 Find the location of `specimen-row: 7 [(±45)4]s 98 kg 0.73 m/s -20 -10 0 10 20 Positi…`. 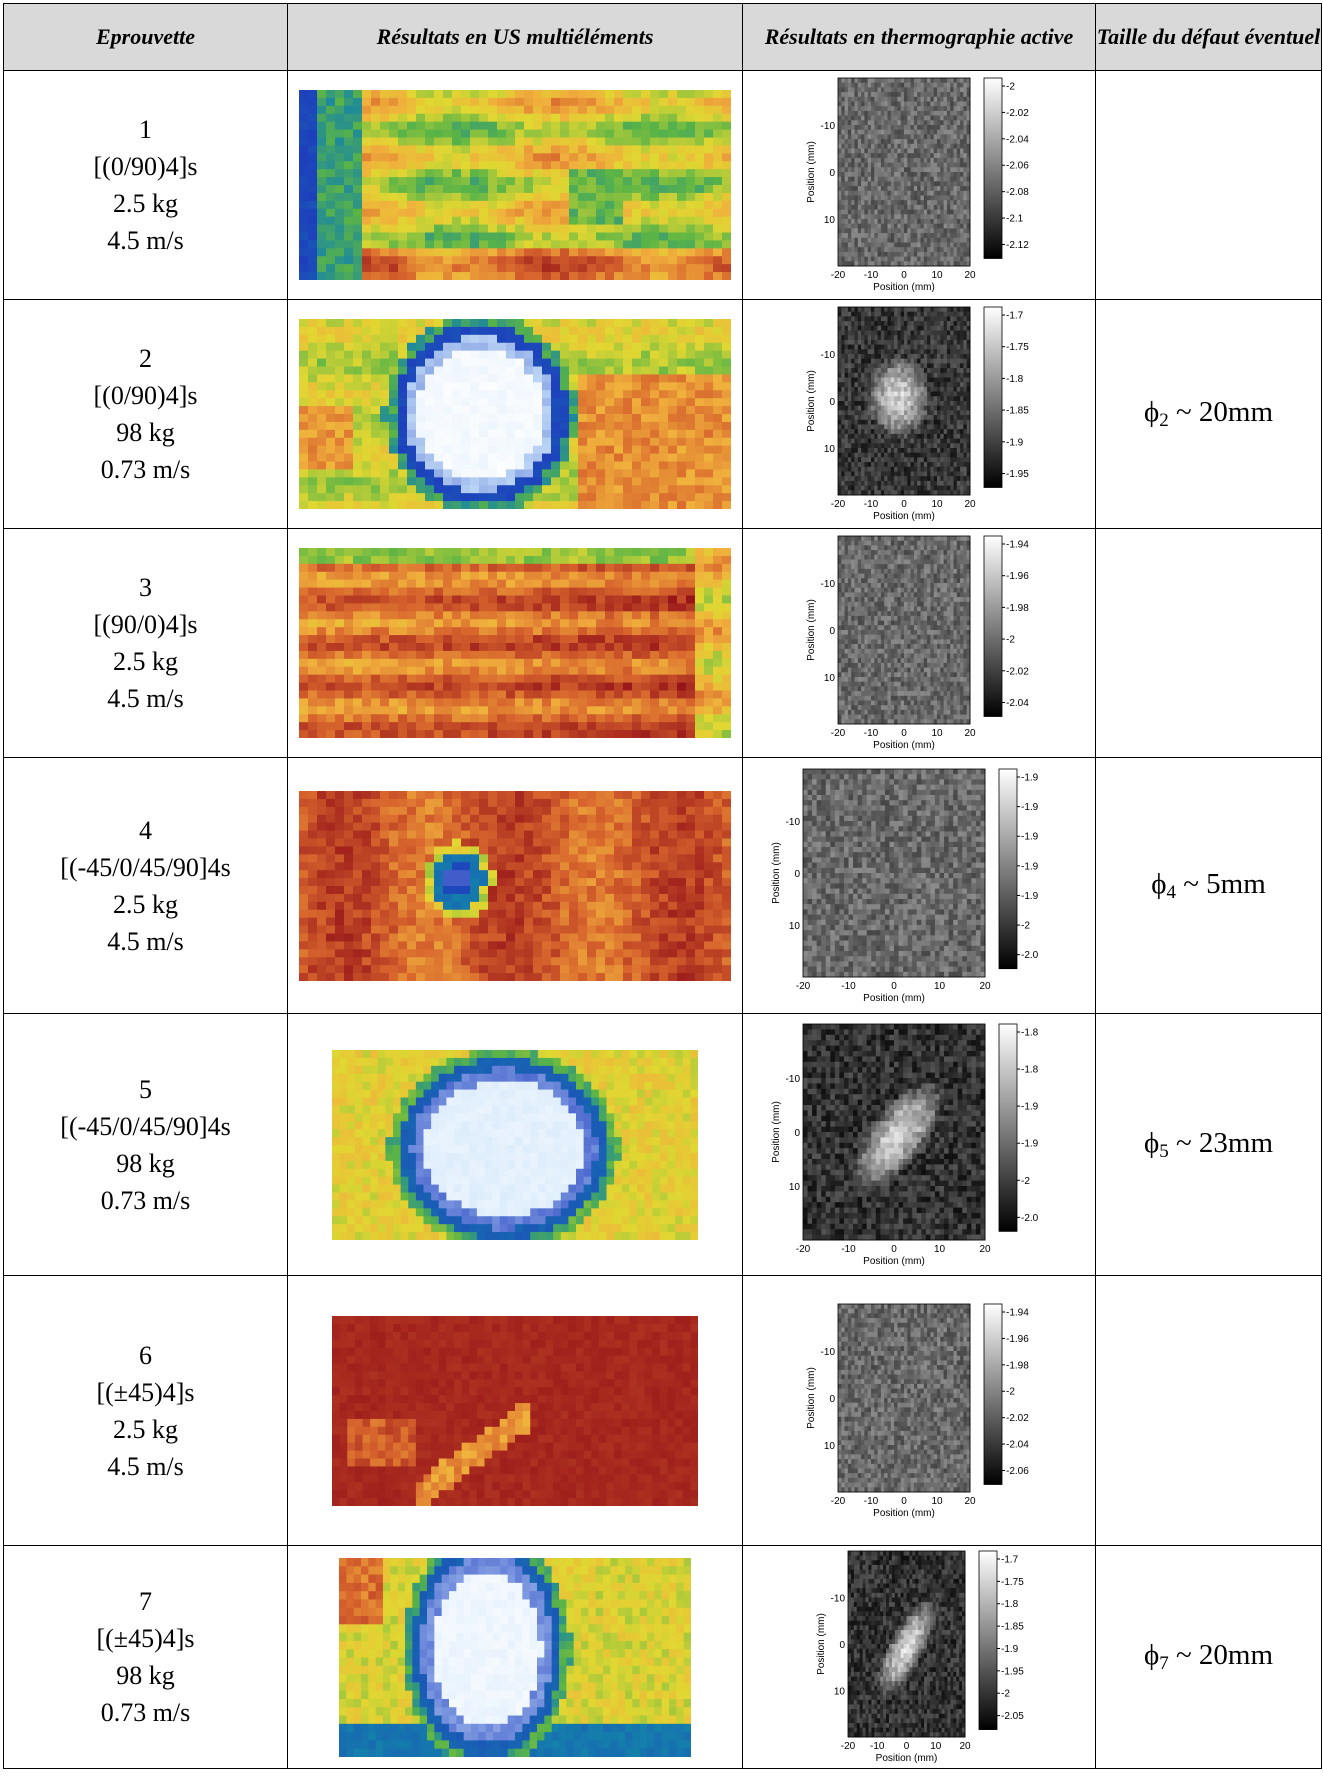

specimen-row: 7 [(±45)4]s 98 kg 0.73 m/s -20 -10 0 10 20 Positi… is located at coordinates (662, 1657).